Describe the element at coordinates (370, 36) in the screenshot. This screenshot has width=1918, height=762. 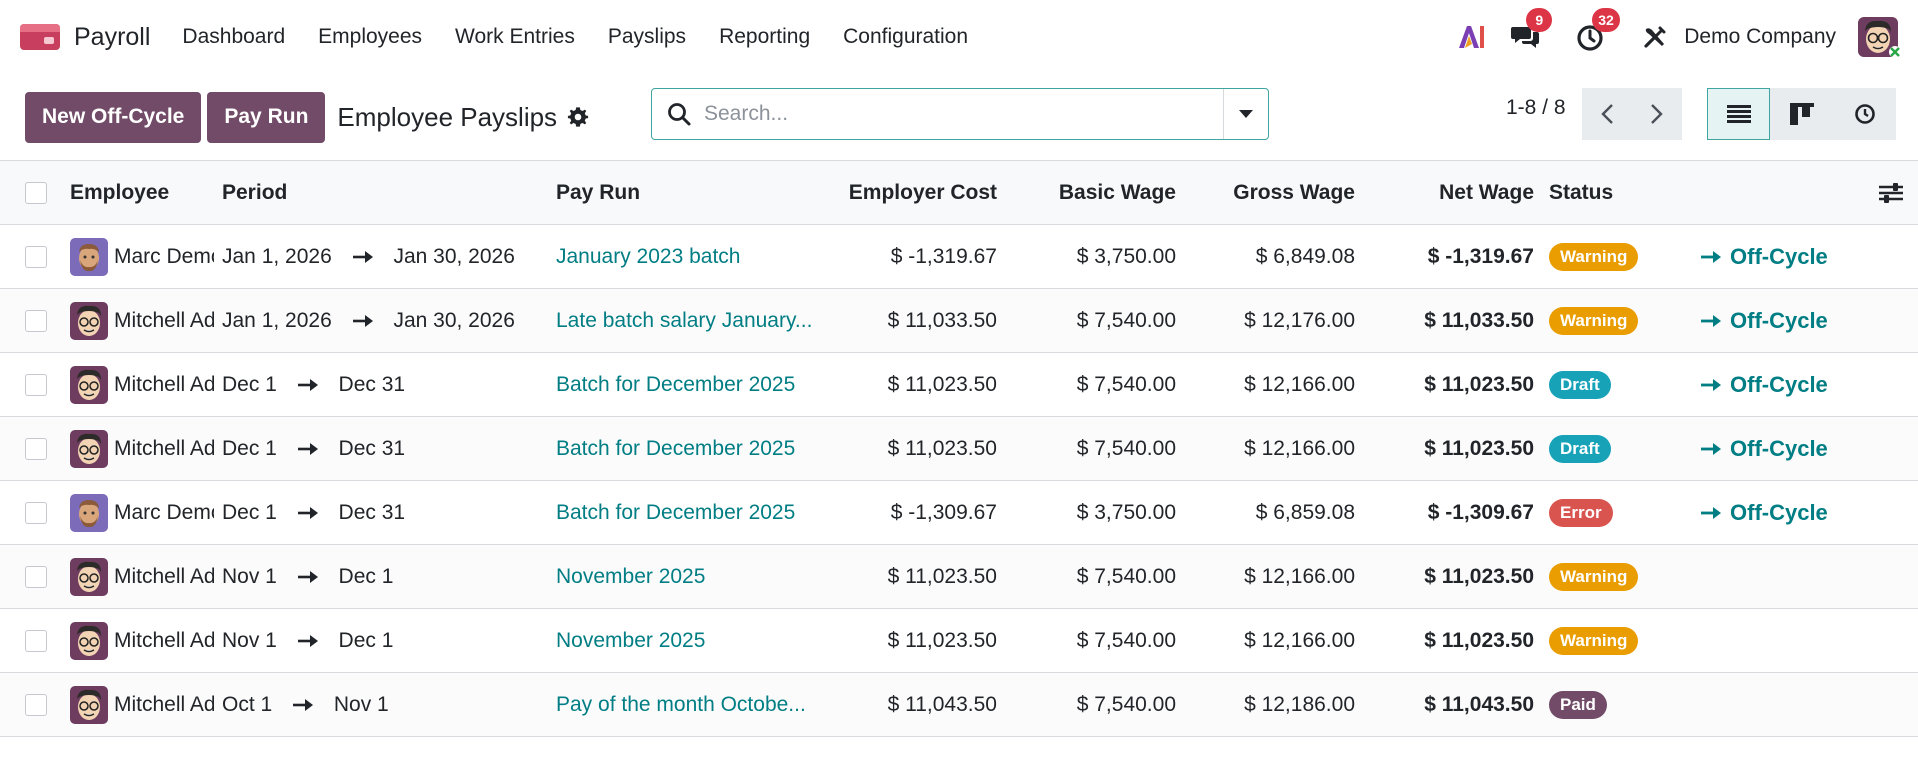
I see `menu-employees: Employees` at that location.